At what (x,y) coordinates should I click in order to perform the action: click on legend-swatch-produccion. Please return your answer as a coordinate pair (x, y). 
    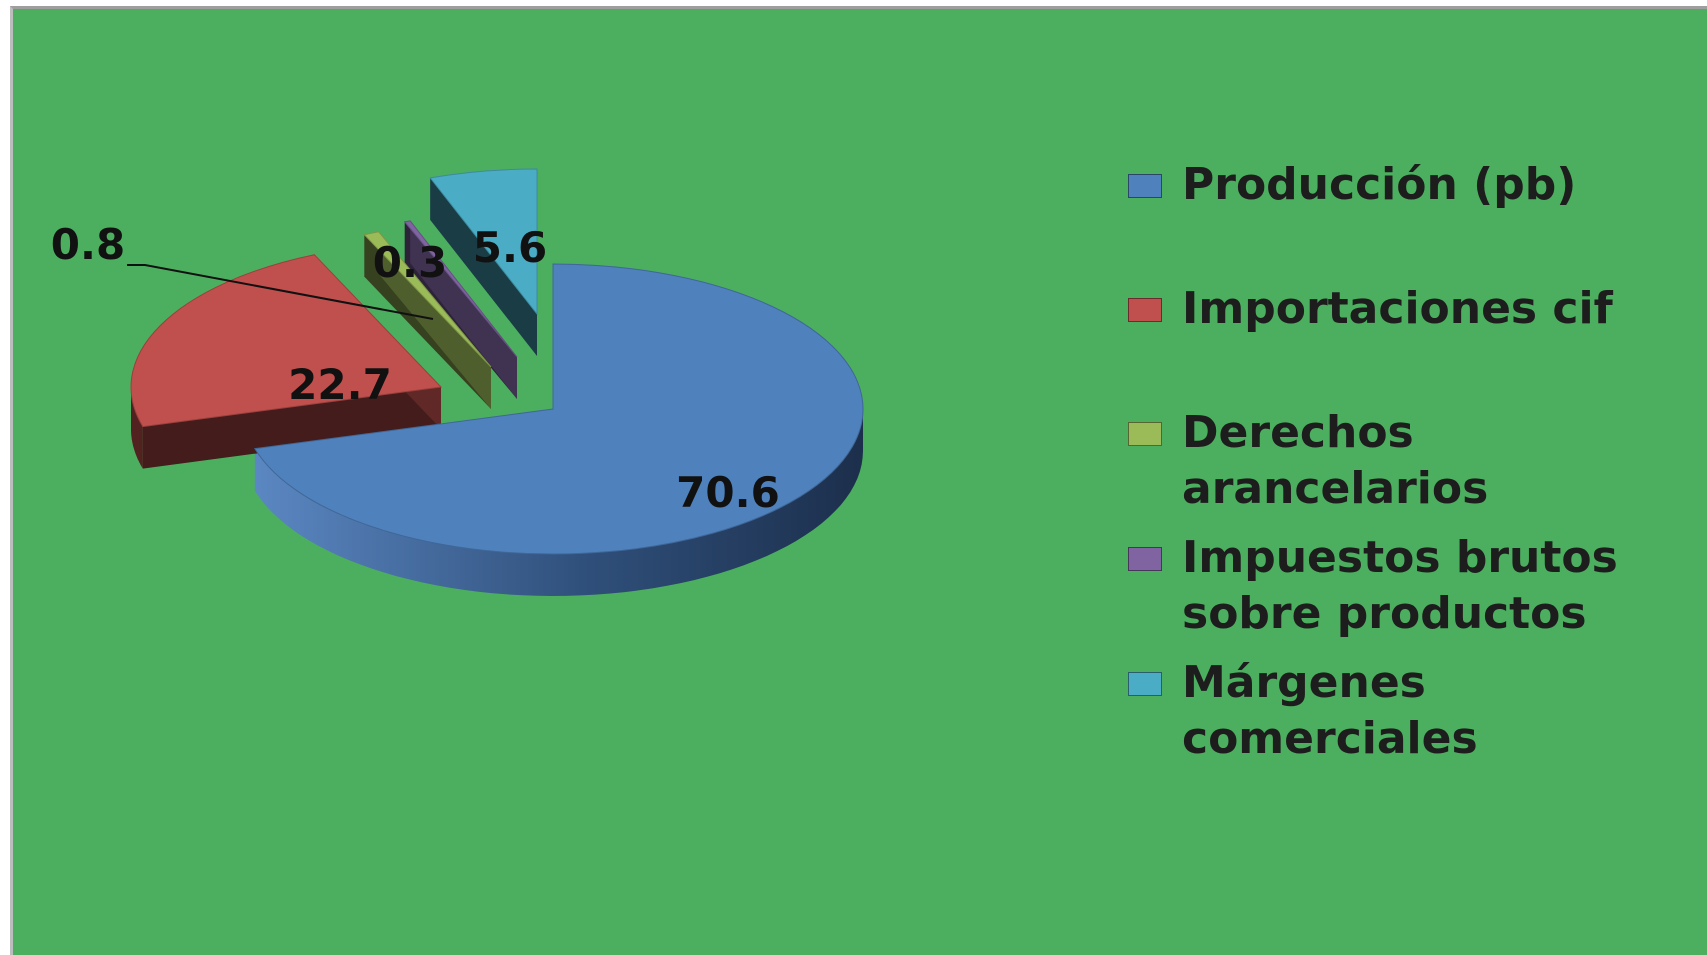
    Looking at the image, I should click on (1145, 186).